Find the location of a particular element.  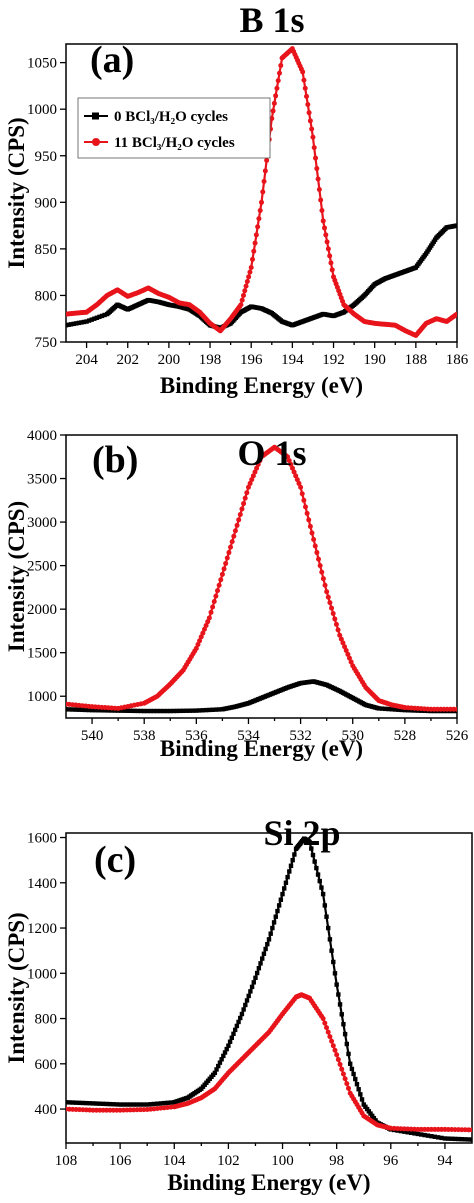

y-tick-label: 1400 is located at coordinates (42, 884).